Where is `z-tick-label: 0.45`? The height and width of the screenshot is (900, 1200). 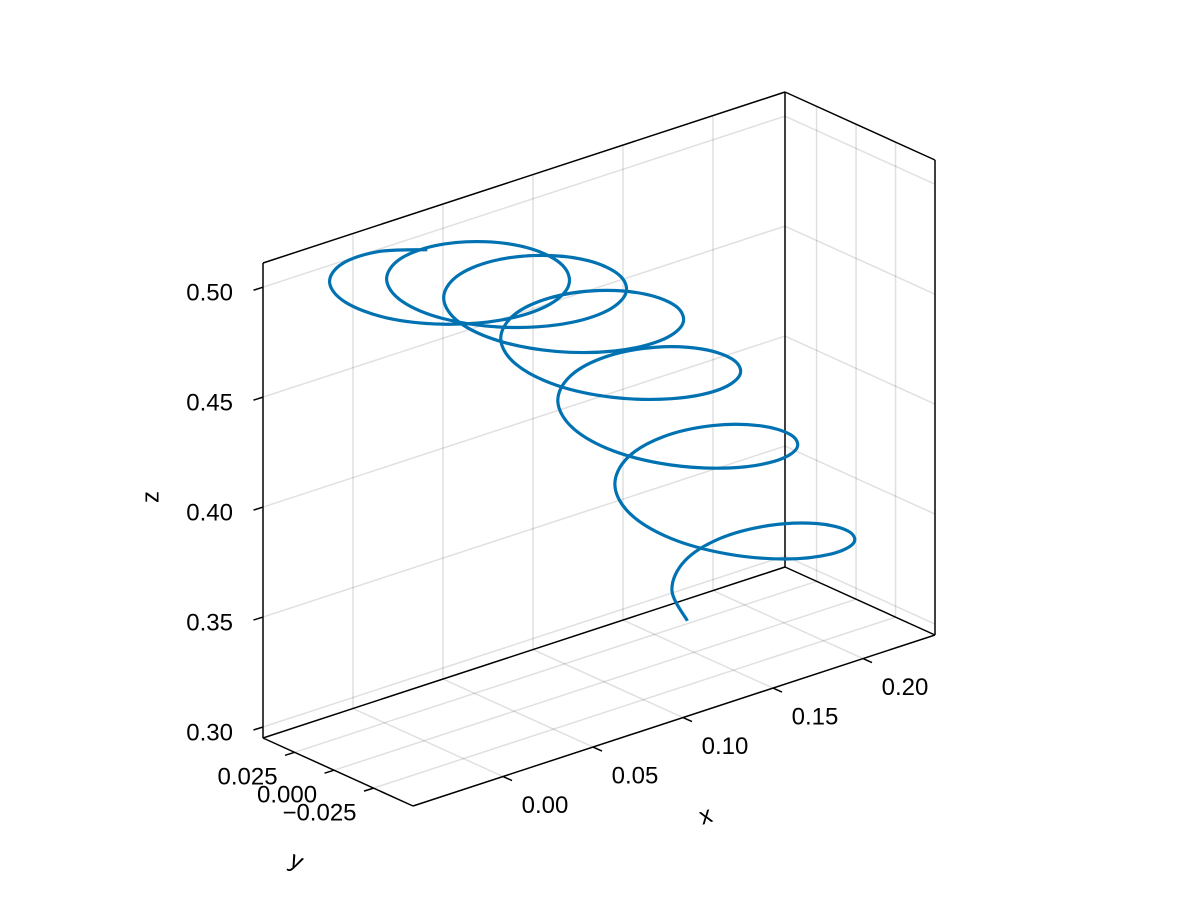
z-tick-label: 0.45 is located at coordinates (209, 402).